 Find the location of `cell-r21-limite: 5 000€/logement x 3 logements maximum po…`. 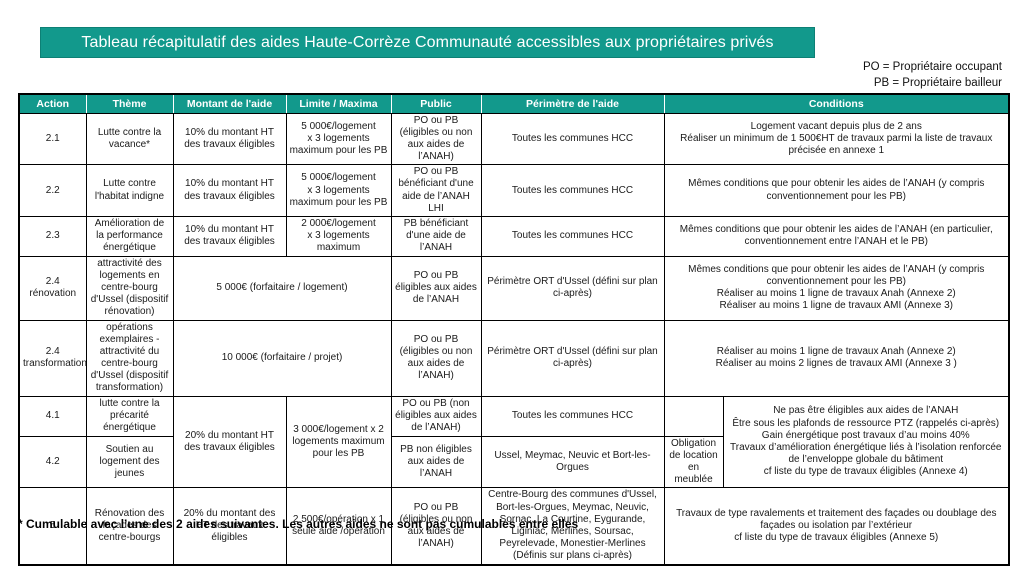

cell-r21-limite: 5 000€/logement x 3 logements maximum po… is located at coordinates (338, 139).